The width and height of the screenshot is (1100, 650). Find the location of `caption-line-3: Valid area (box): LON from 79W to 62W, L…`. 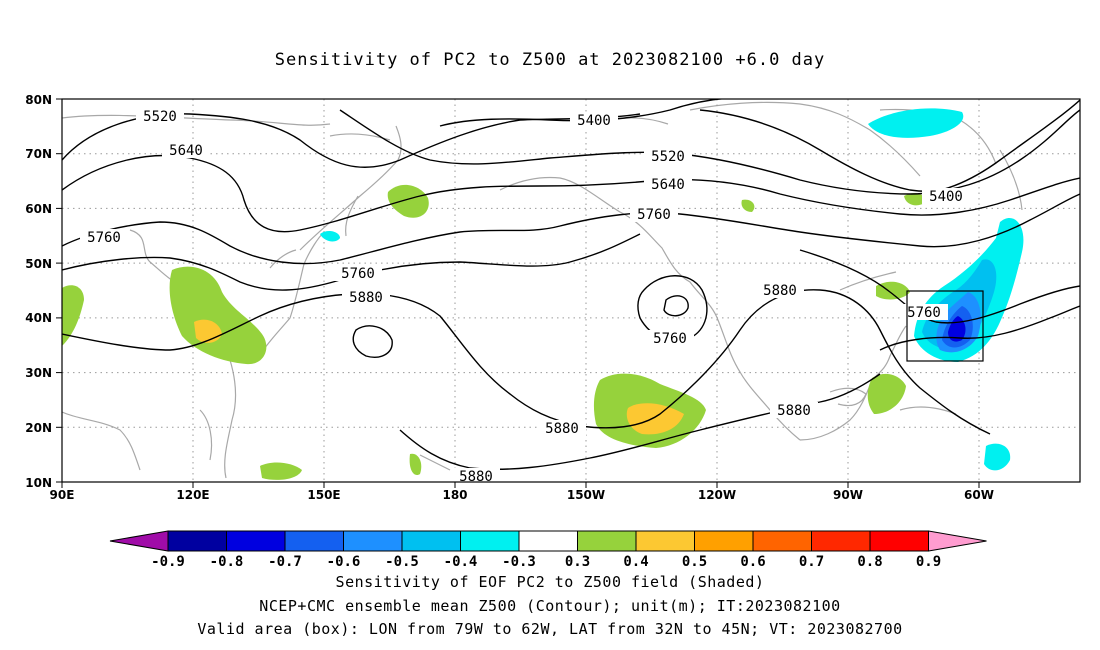

caption-line-3: Valid area (box): LON from 79W to 62W, L… is located at coordinates (550, 629).